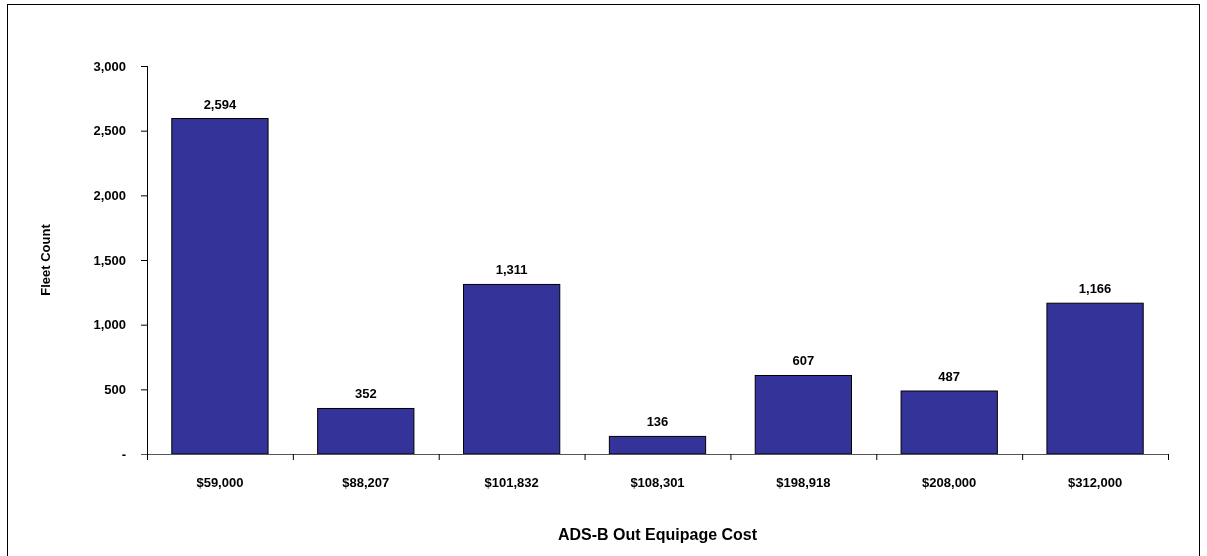 This screenshot has height=556, width=1207. What do you see at coordinates (109, 195) in the screenshot?
I see `y-tick-label: 2,000` at bounding box center [109, 195].